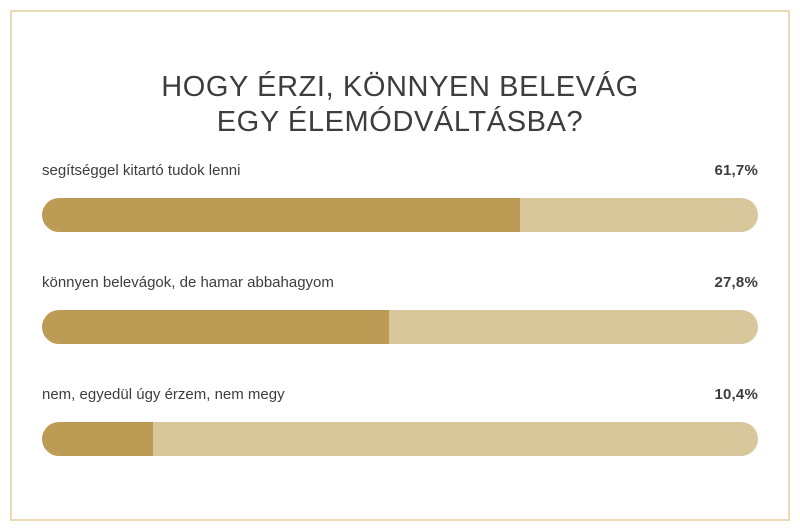 This screenshot has height=532, width=800. Describe the element at coordinates (400, 395) in the screenshot. I see `bar-row-3-head: nem, egyedül úgy érzem, nem megy 10,4%` at that location.